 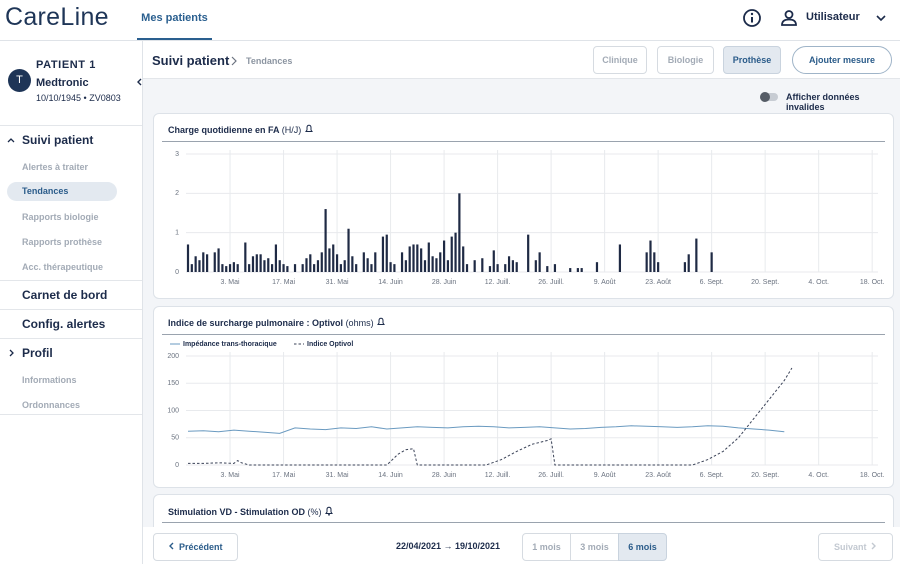 What do you see at coordinates (842, 60) in the screenshot?
I see `add-button: Ajouter mesure` at bounding box center [842, 60].